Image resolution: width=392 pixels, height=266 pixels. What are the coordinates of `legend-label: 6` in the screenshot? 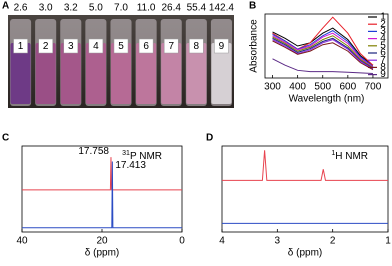 It's located at (383, 53).